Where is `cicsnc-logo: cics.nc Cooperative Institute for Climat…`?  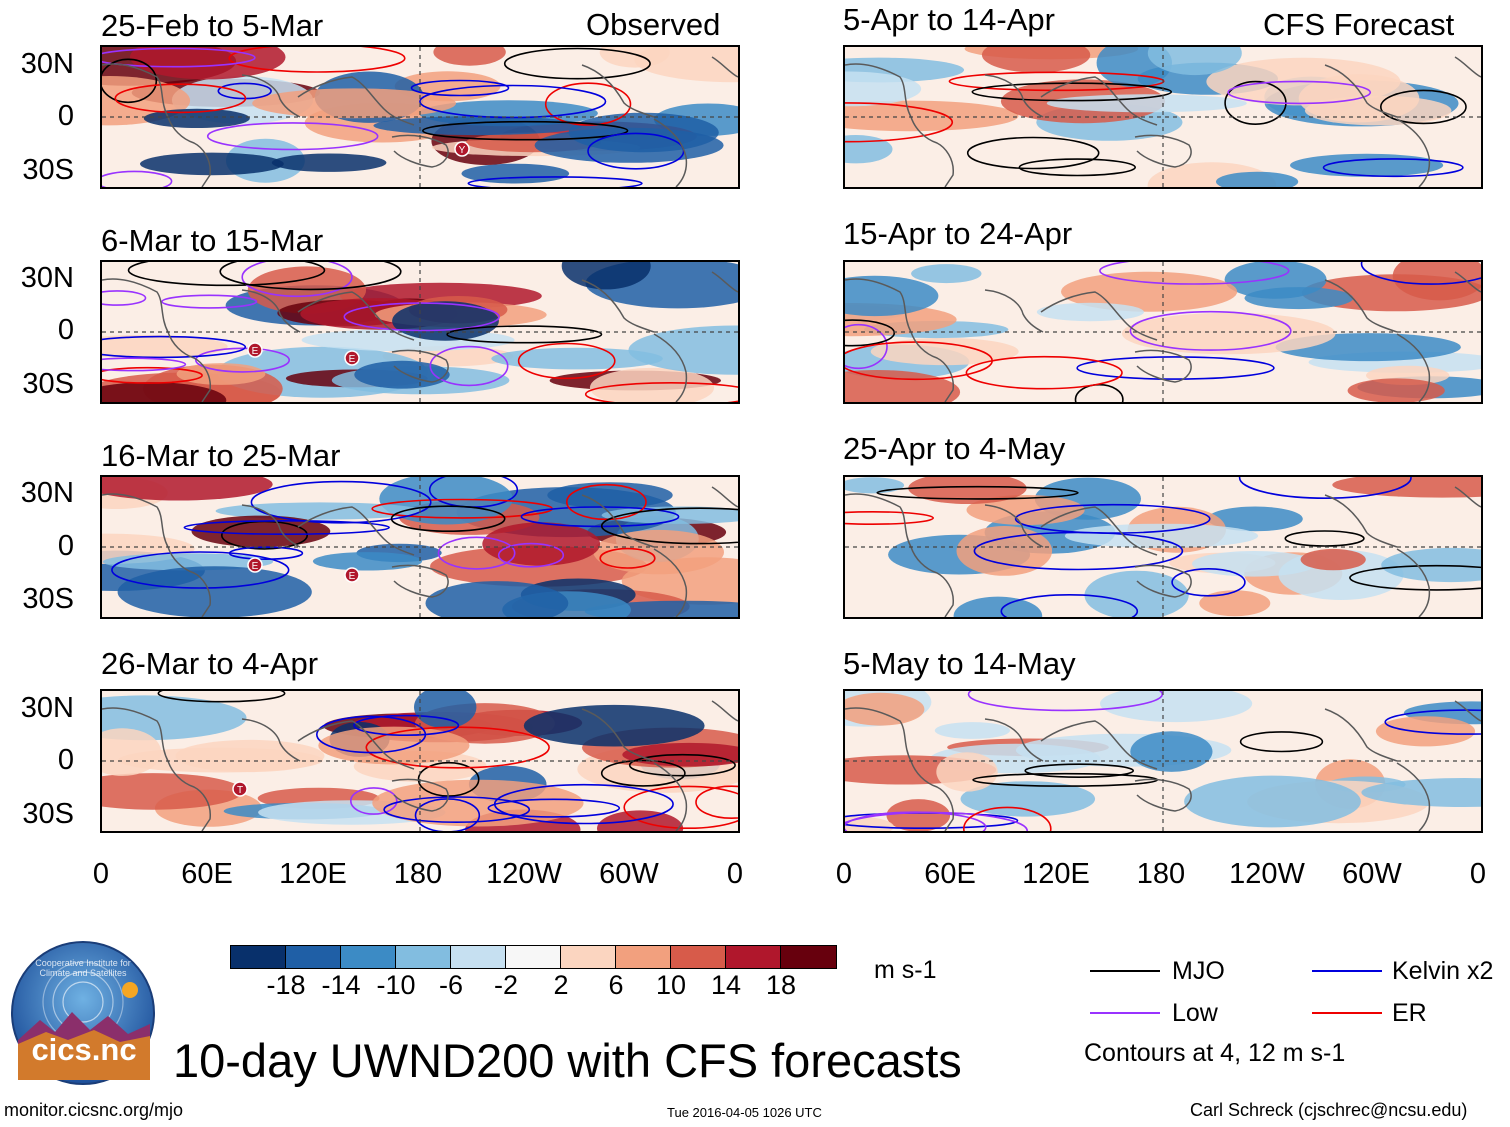
cicsnc-logo: cics.nc Cooperative Institute for Climat… is located at coordinates (83, 1013).